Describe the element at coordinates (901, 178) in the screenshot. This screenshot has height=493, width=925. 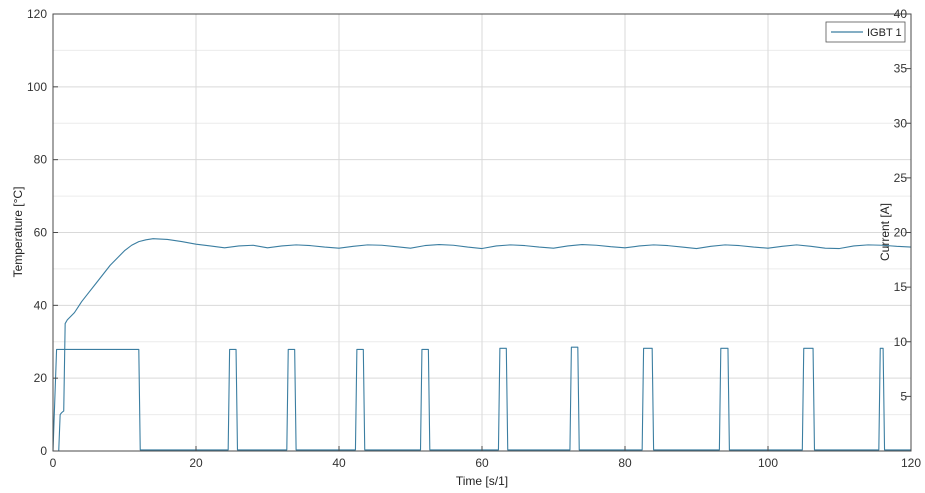
I see `y-right-tick-label: 25` at that location.